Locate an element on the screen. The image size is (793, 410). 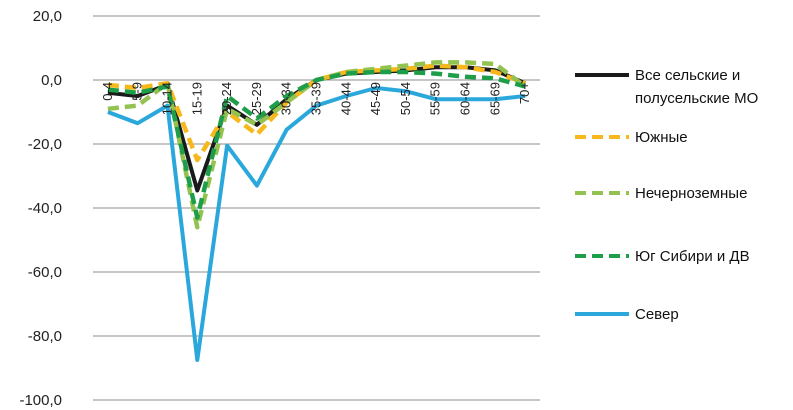
x-tick-label: 55-59 is located at coordinates (435, 98).